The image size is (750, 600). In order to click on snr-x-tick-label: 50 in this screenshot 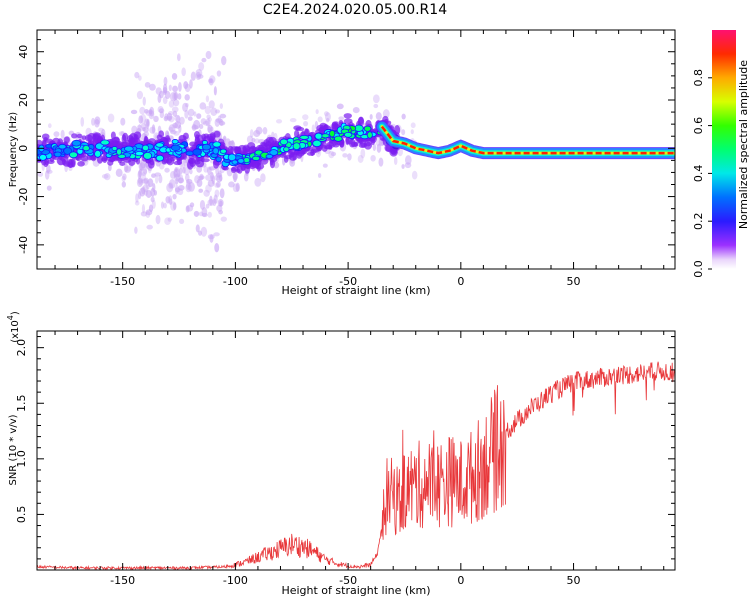, I will do `click(574, 580)`.